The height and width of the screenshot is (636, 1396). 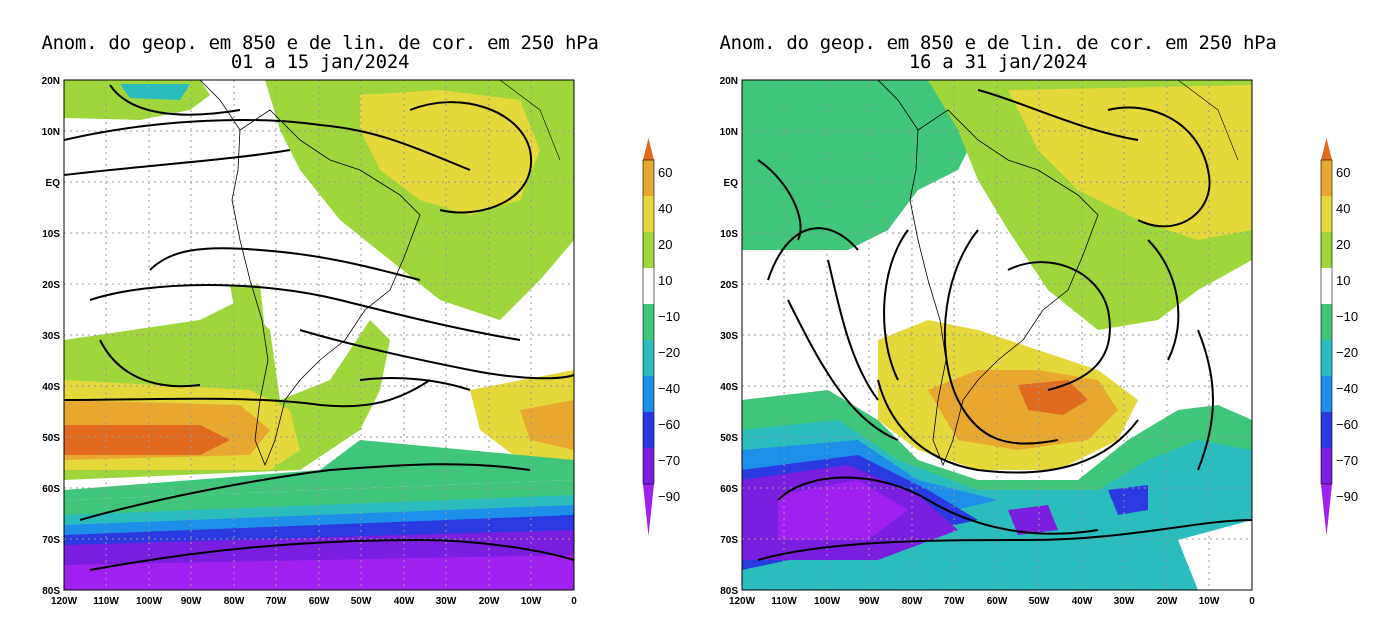 What do you see at coordinates (998, 62) in the screenshot?
I see `map-title-right-line2: 16 a 31 jan/2024` at bounding box center [998, 62].